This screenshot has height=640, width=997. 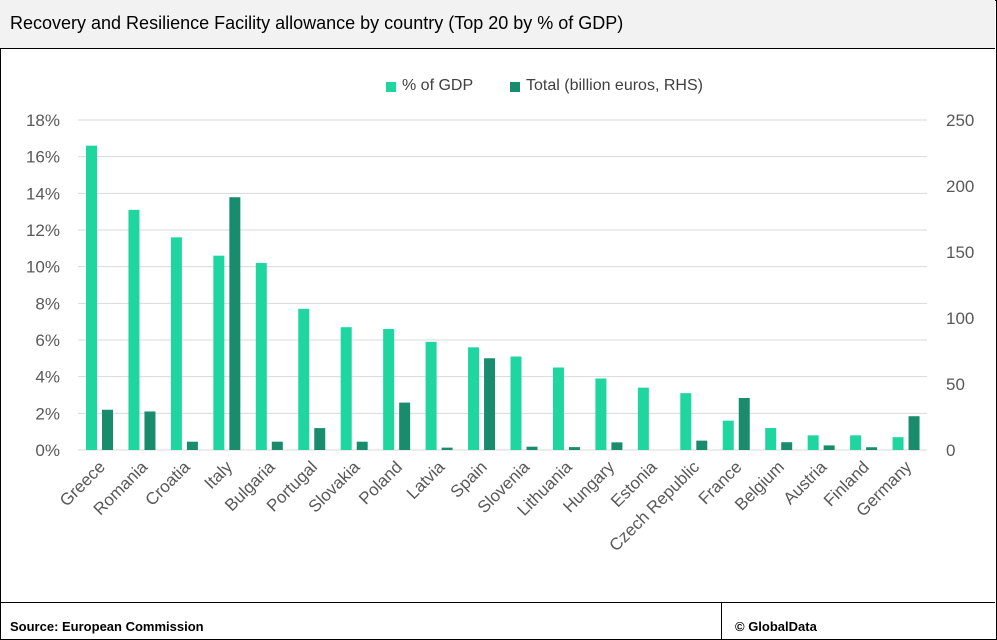 What do you see at coordinates (219, 475) in the screenshot?
I see `category-label: Italy` at bounding box center [219, 475].